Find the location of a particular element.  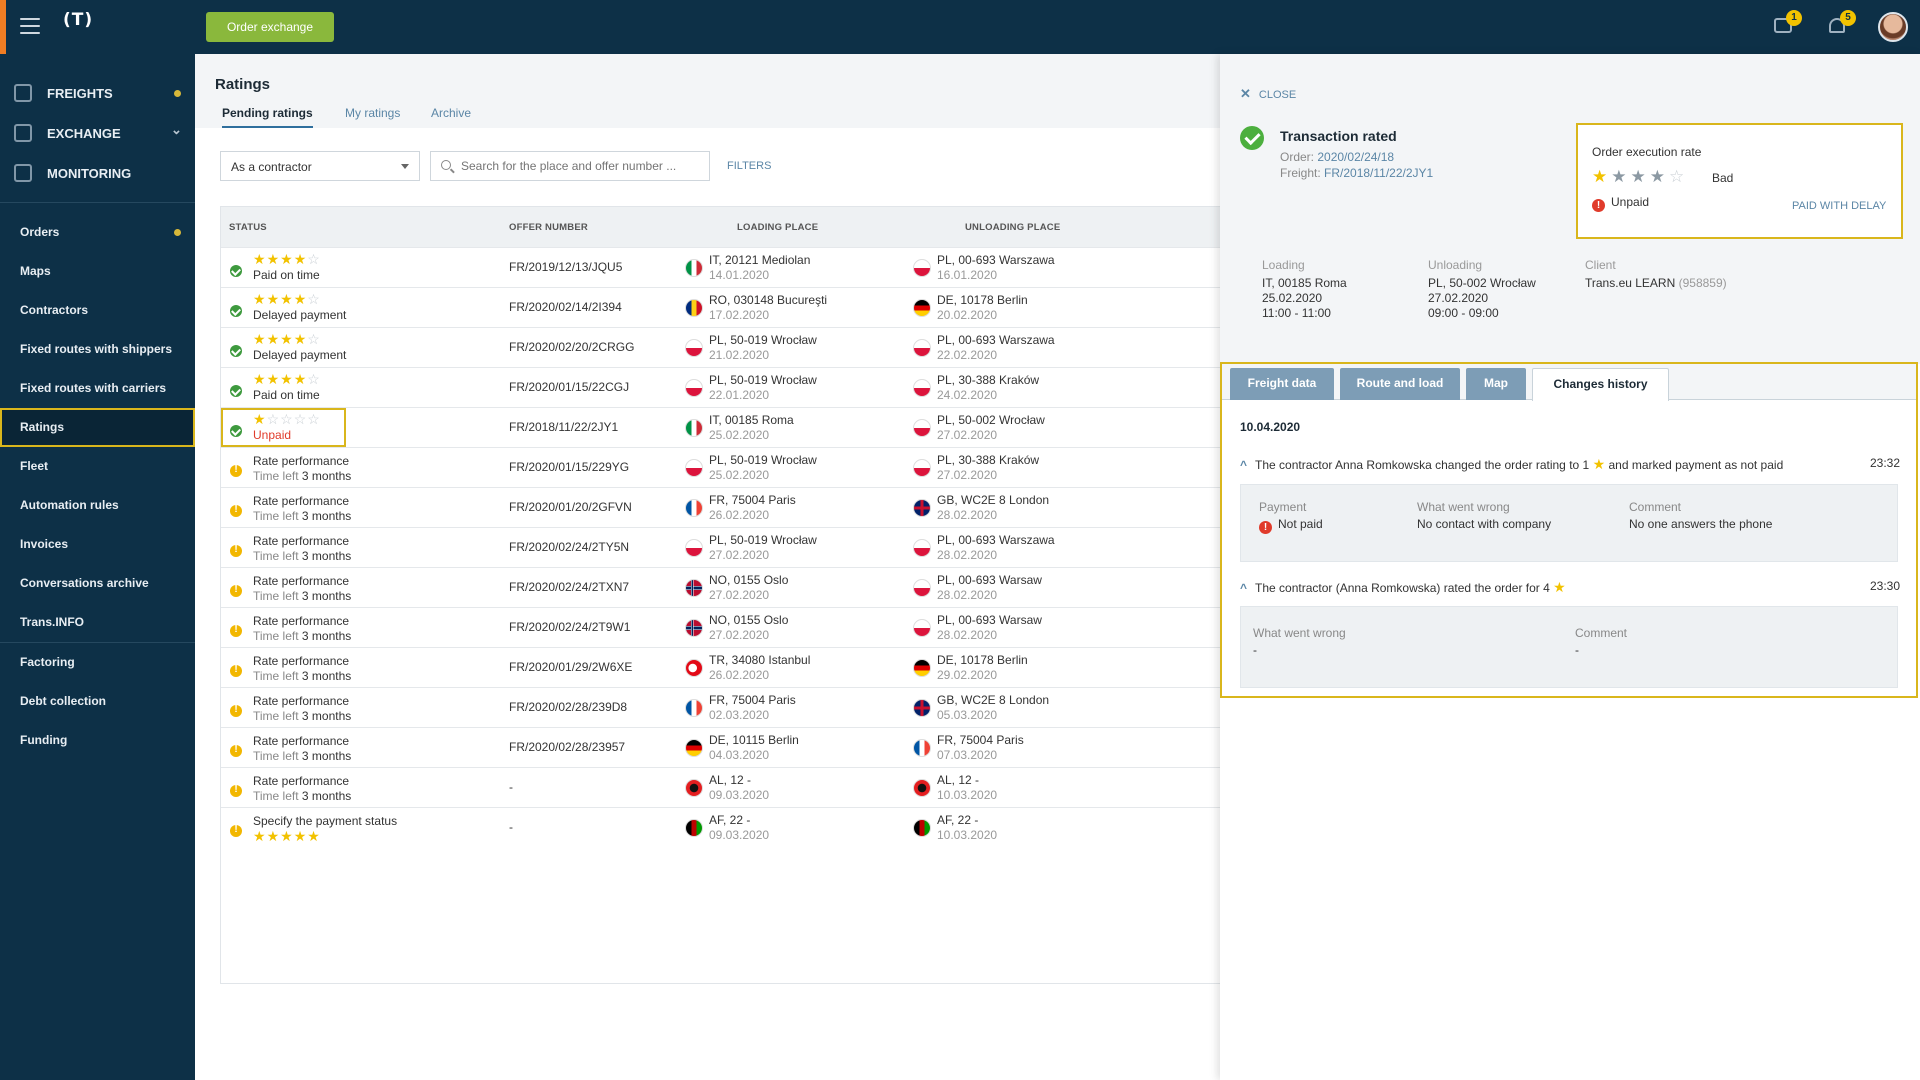

sidebar-item-invoices: Invoices is located at coordinates (97, 544).